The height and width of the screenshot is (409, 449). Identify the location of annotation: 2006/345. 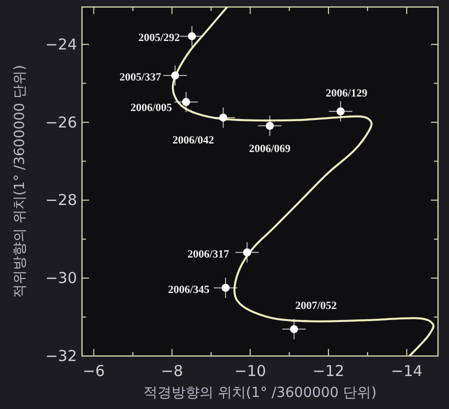
(189, 290).